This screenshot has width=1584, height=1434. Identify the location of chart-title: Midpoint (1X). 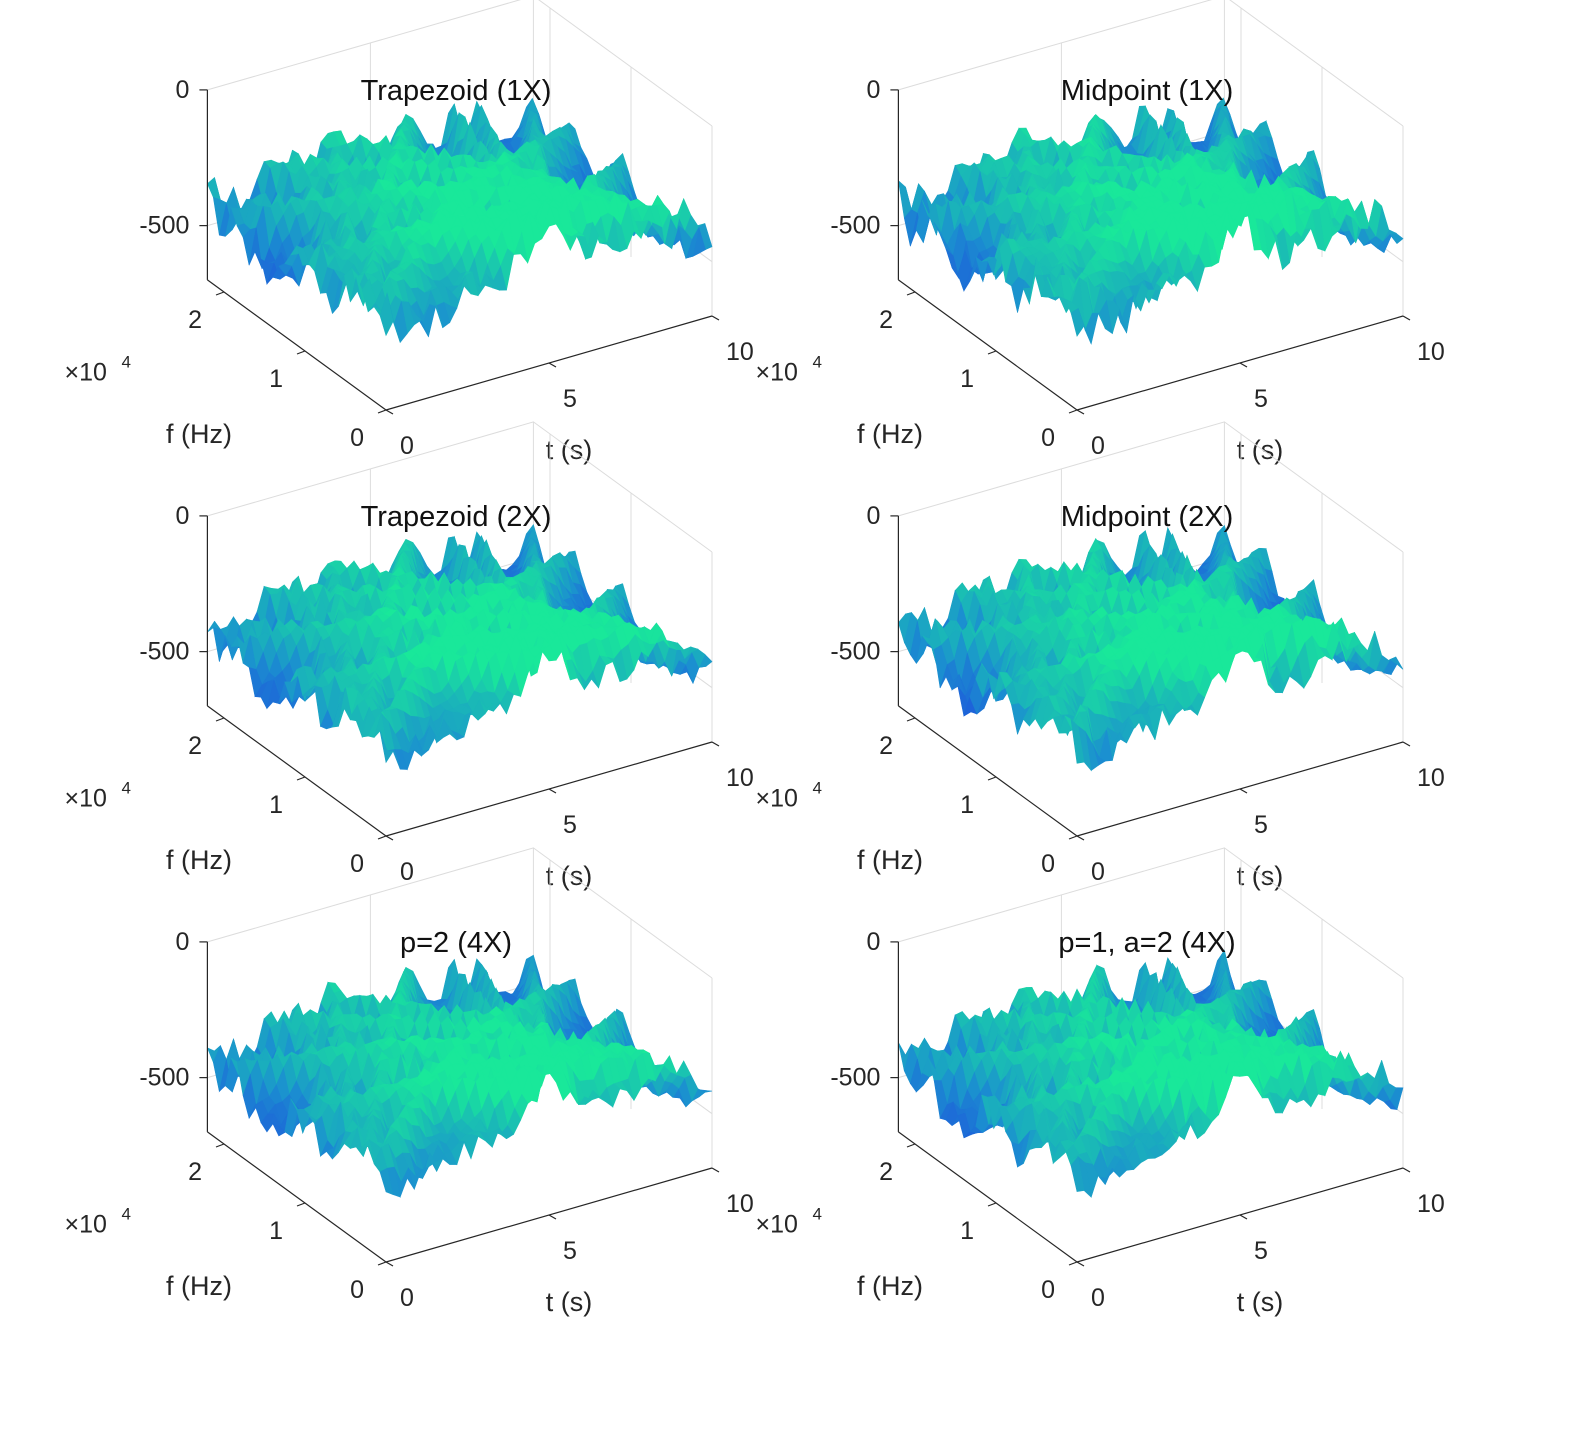
(1147, 91).